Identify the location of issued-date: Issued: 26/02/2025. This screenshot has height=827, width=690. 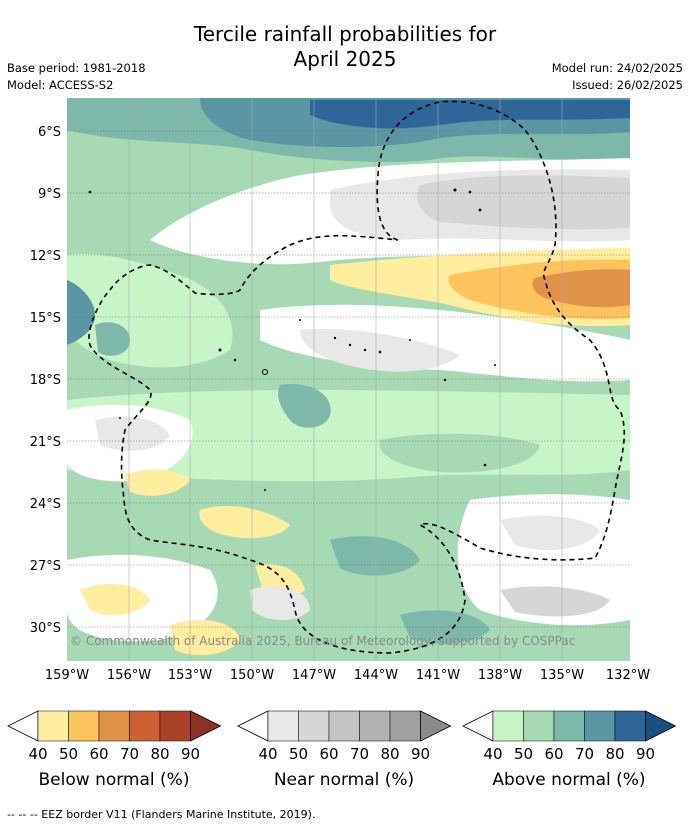
(627, 85).